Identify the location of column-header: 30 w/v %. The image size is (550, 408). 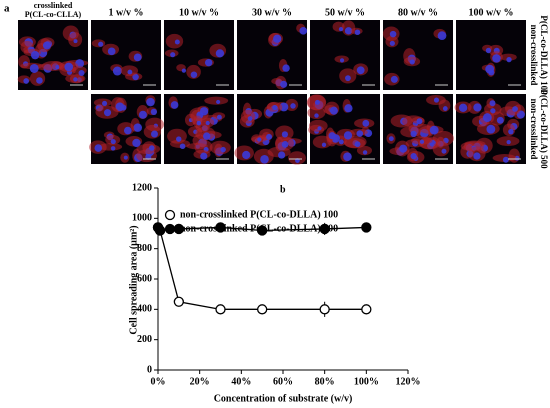
(272, 12).